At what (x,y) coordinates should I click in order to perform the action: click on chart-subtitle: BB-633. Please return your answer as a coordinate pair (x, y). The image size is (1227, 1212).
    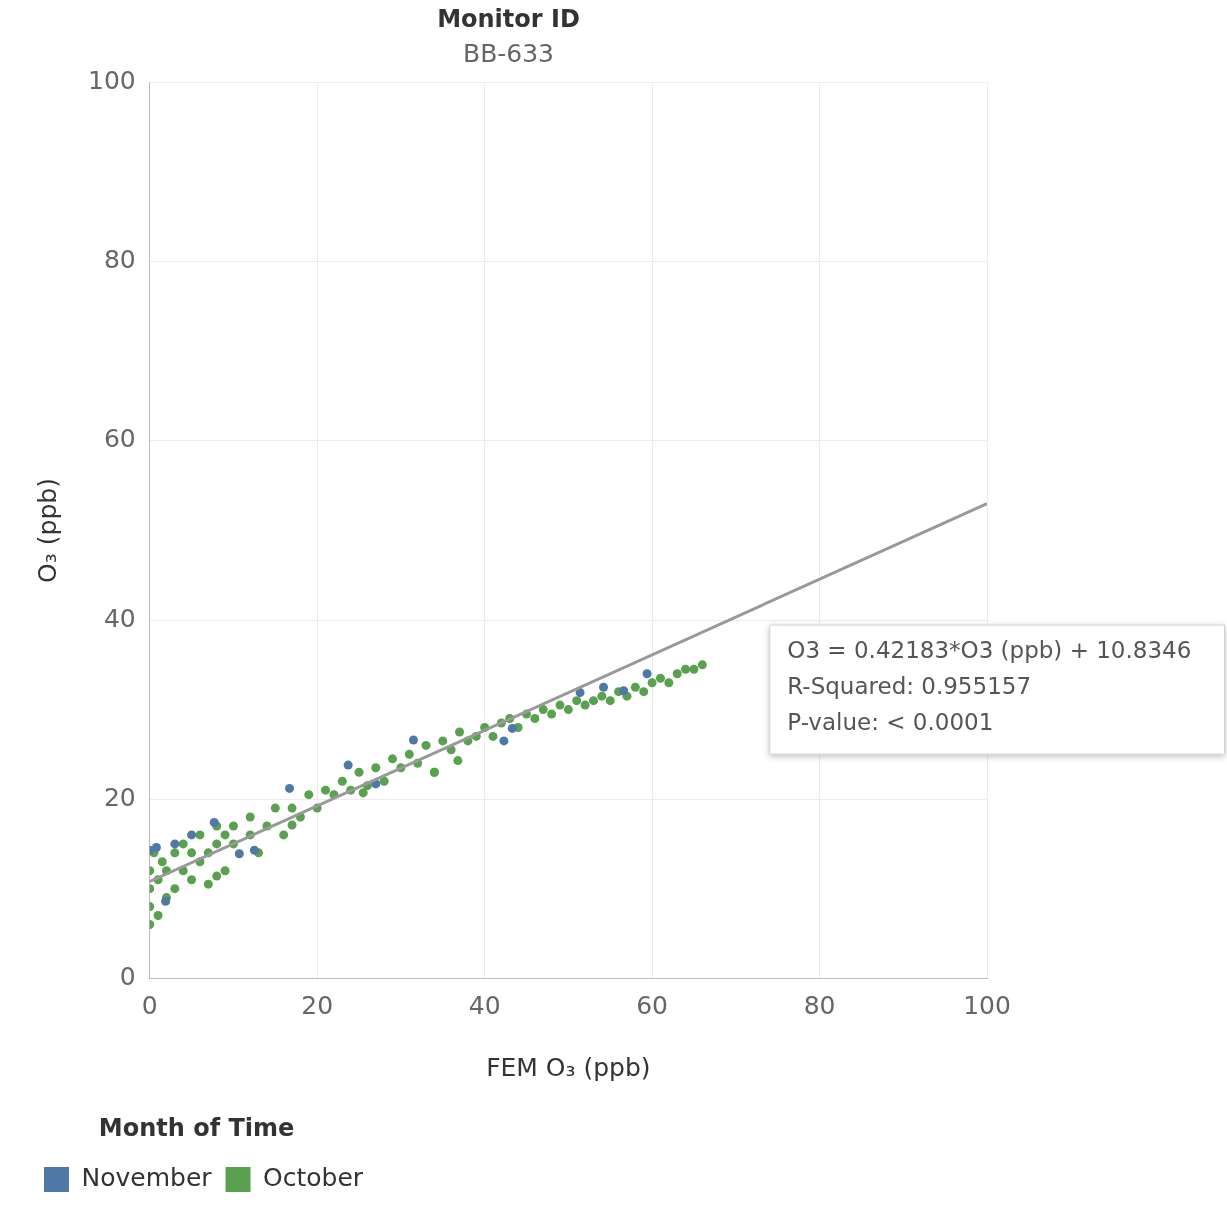
    Looking at the image, I should click on (508, 54).